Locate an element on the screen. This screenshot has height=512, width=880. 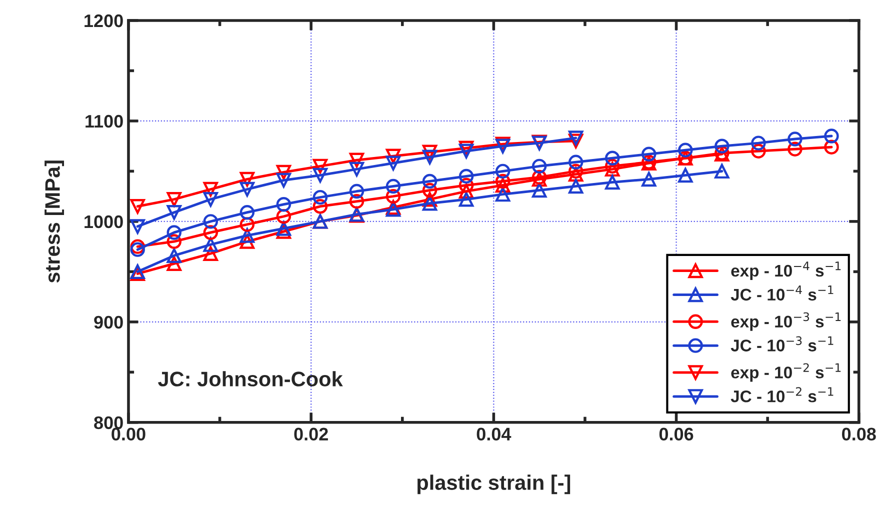
annotation: JC: Johnson-Cook is located at coordinates (250, 378).